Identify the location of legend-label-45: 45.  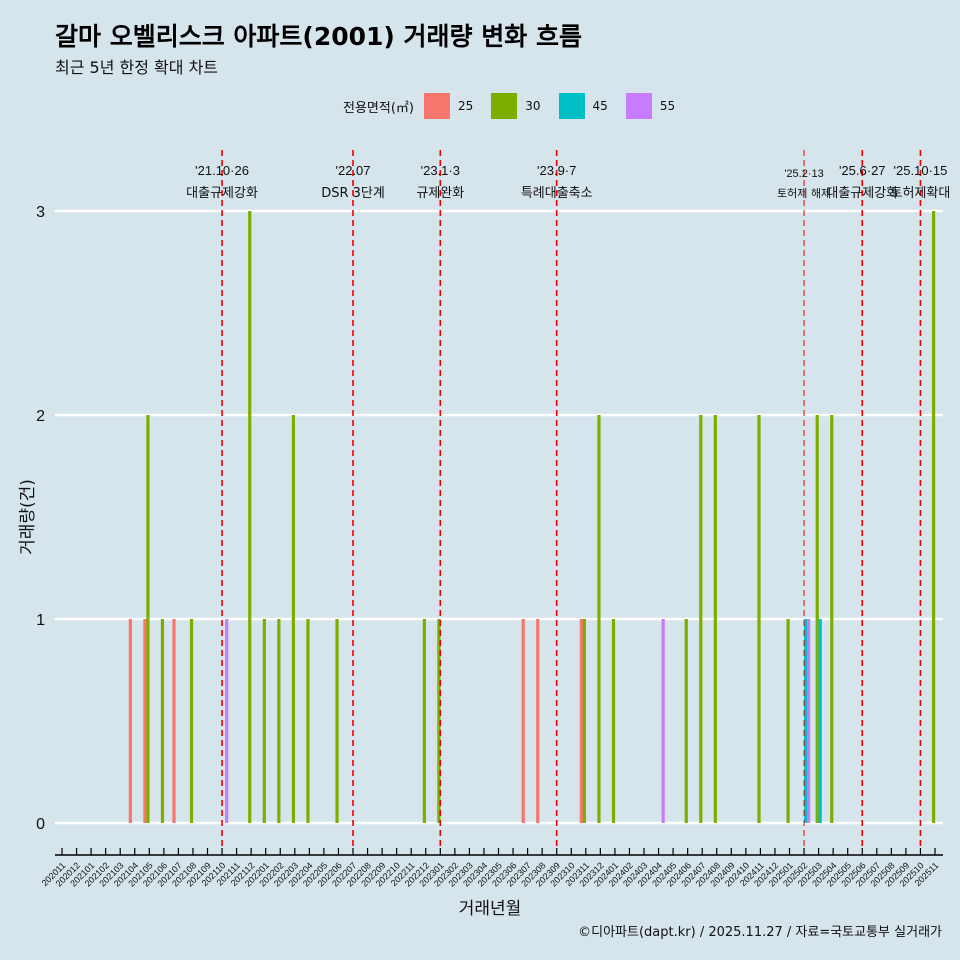
(600, 106).